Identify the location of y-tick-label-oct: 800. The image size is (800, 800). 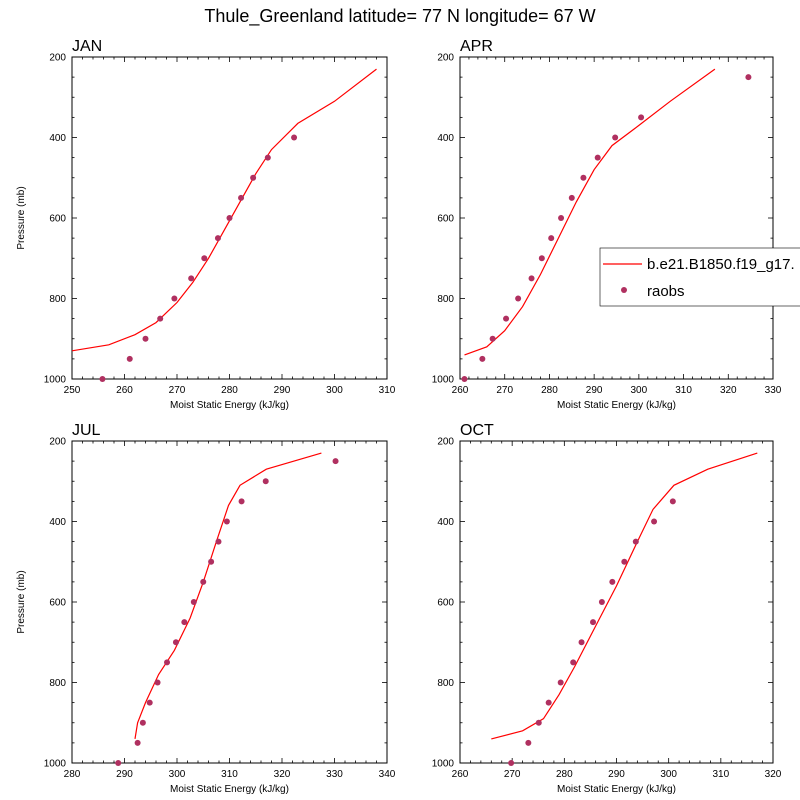
(445, 683).